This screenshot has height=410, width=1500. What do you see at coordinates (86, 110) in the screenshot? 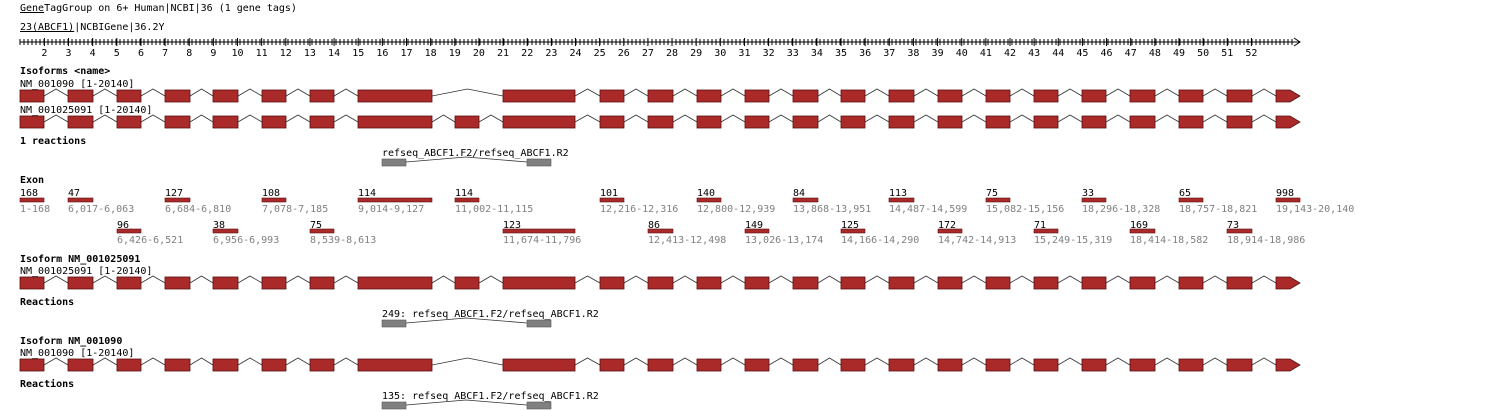
I see `track-label-top-2: NM_001025091 [1-20140]` at bounding box center [86, 110].